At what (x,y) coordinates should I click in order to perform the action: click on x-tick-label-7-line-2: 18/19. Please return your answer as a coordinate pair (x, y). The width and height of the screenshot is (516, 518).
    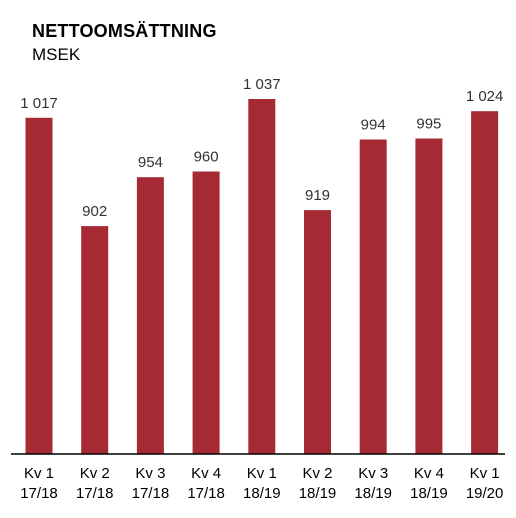
    Looking at the image, I should click on (373, 493).